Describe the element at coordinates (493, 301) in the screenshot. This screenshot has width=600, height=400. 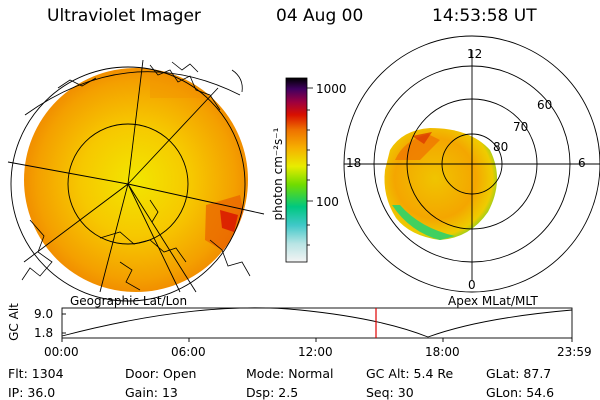
I see `apex-label: Apex MLat/MLT` at that location.